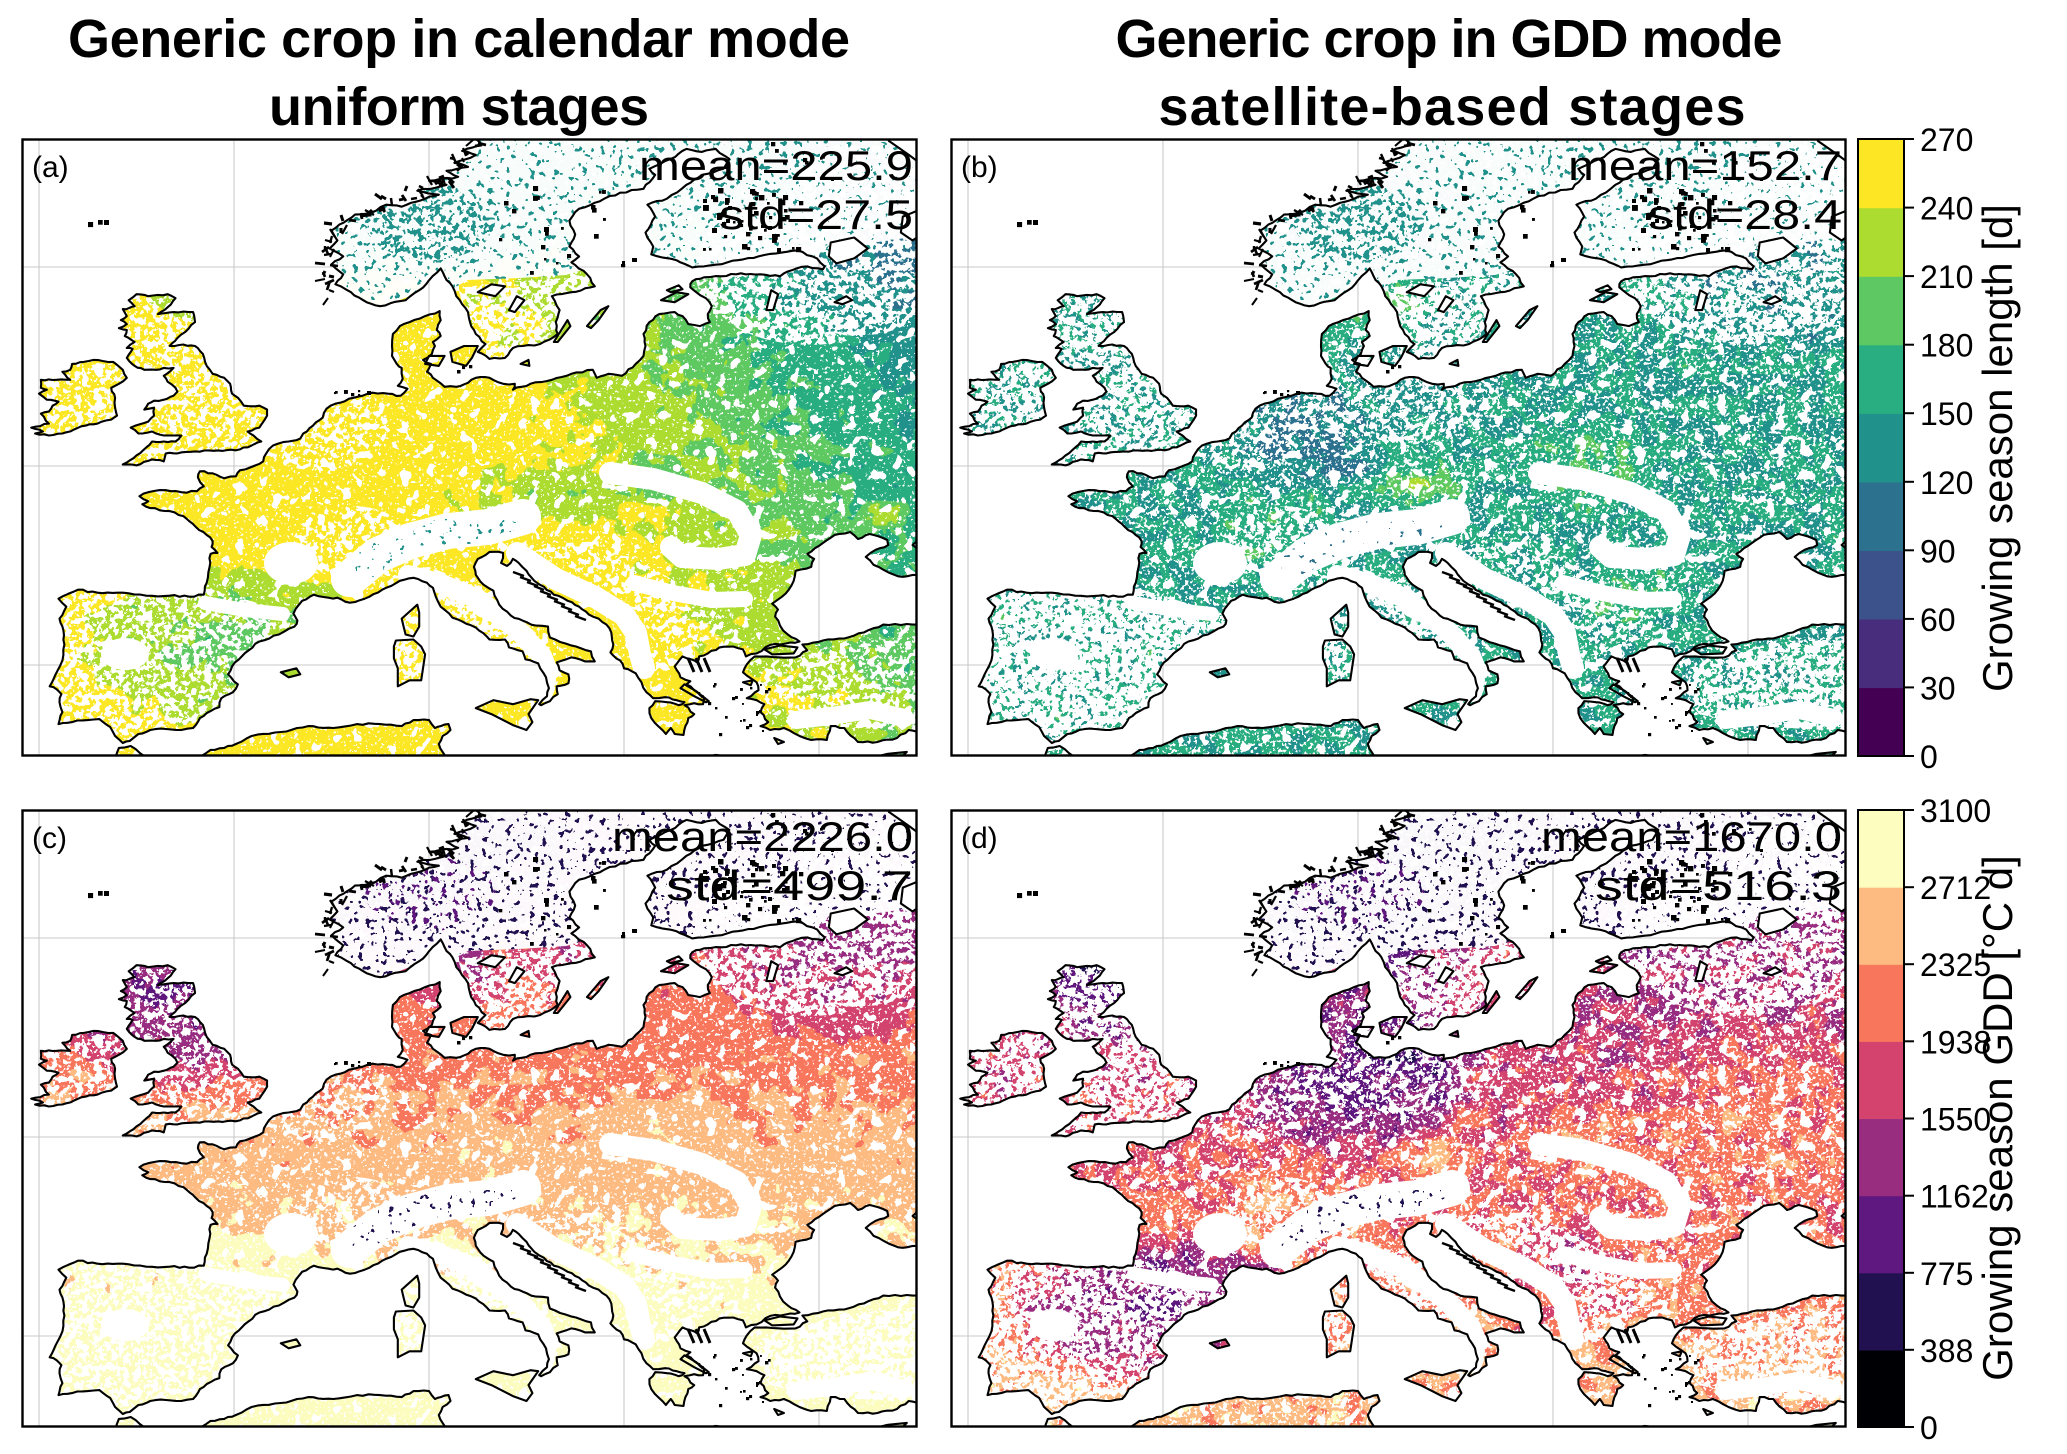 This screenshot has height=1454, width=2067. I want to click on svg-text: 30, so click(1938, 688).